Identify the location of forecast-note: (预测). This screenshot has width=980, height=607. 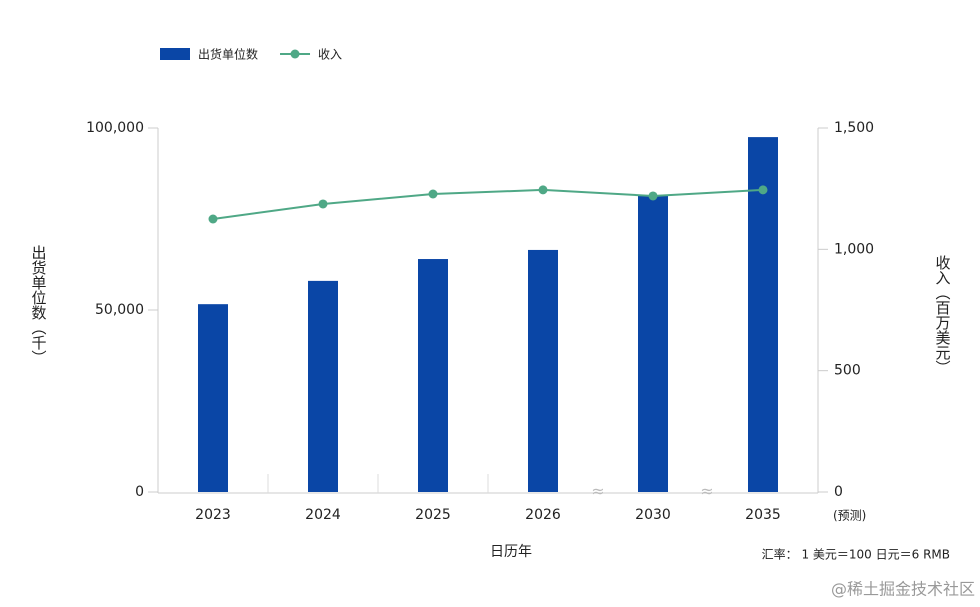
(849, 516).